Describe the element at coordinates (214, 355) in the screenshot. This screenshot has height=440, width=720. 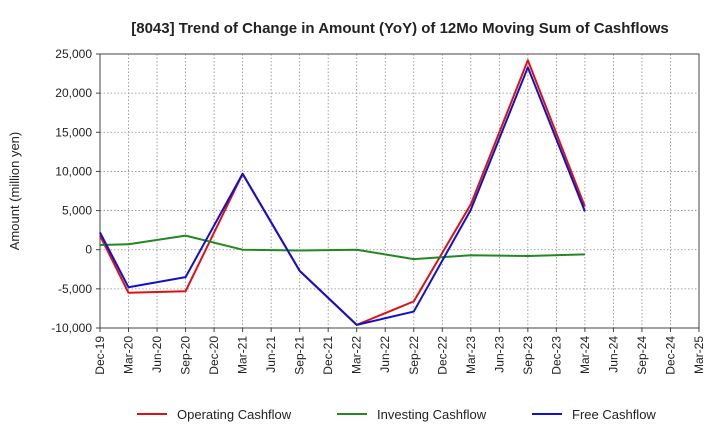
I see `x-tick-label: Dec-20` at that location.